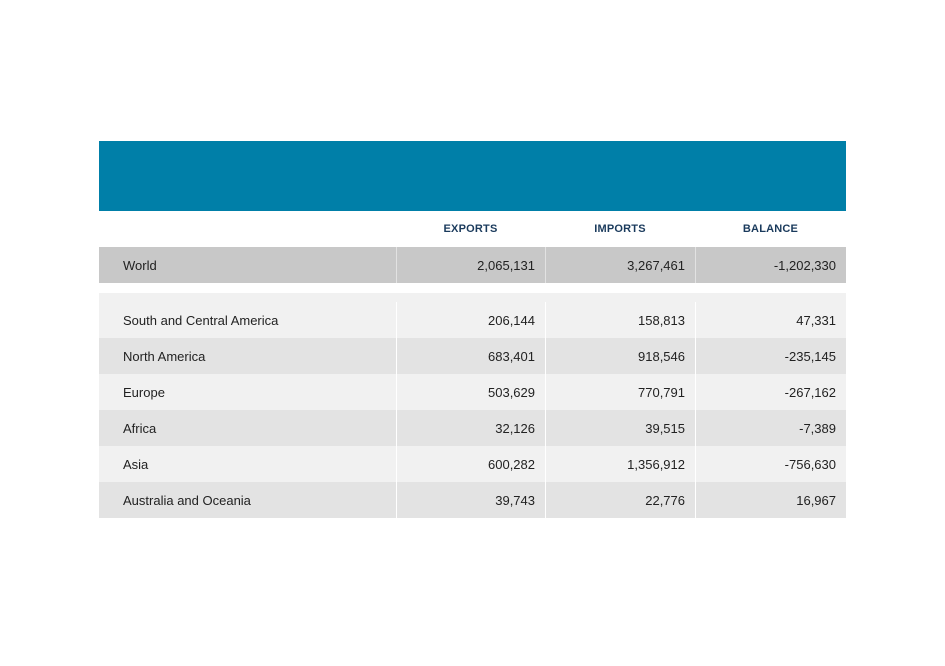  What do you see at coordinates (136, 464) in the screenshot?
I see `region-name: Asia` at bounding box center [136, 464].